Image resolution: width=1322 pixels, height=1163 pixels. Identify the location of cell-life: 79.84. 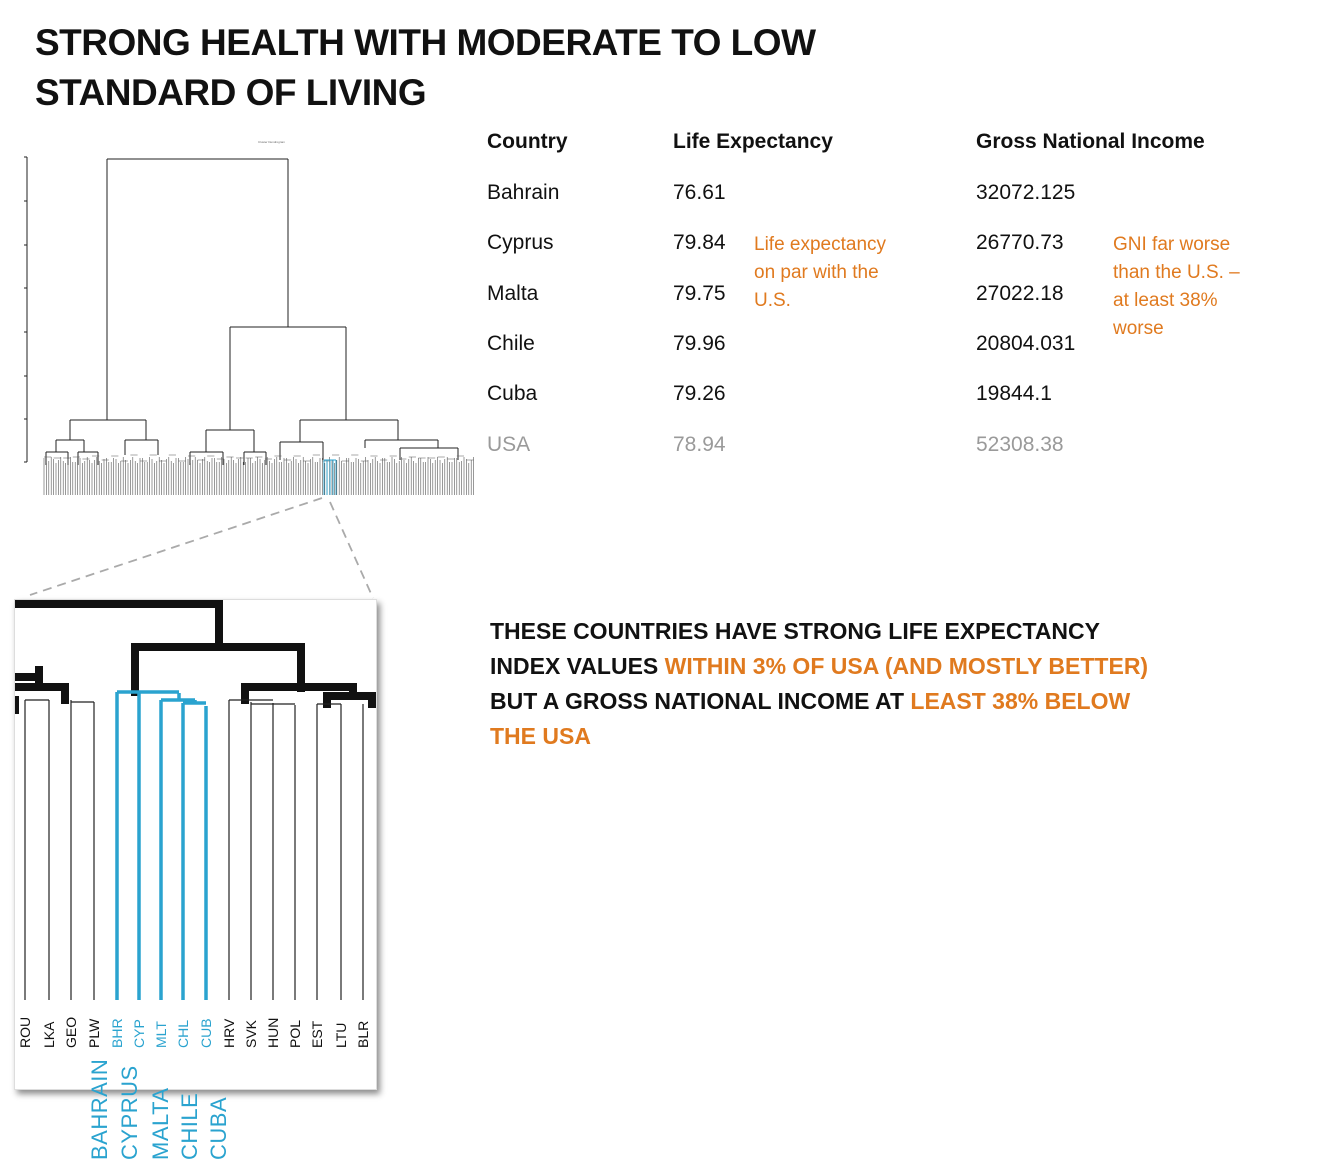
(699, 242).